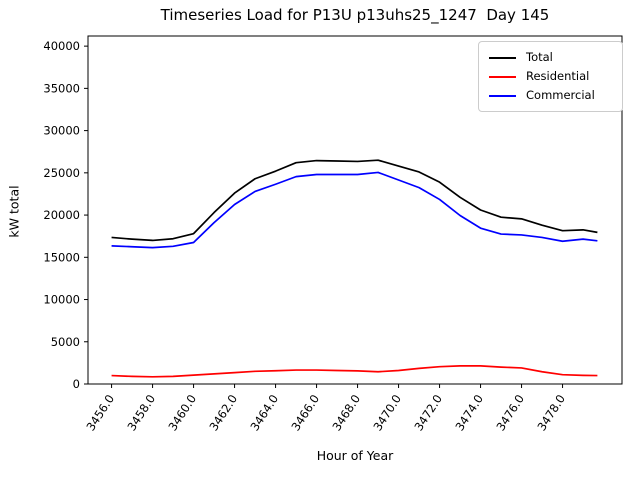 This screenshot has width=640, height=480. Describe the element at coordinates (141, 412) in the screenshot. I see `x-tick-label: 3458.0` at that location.